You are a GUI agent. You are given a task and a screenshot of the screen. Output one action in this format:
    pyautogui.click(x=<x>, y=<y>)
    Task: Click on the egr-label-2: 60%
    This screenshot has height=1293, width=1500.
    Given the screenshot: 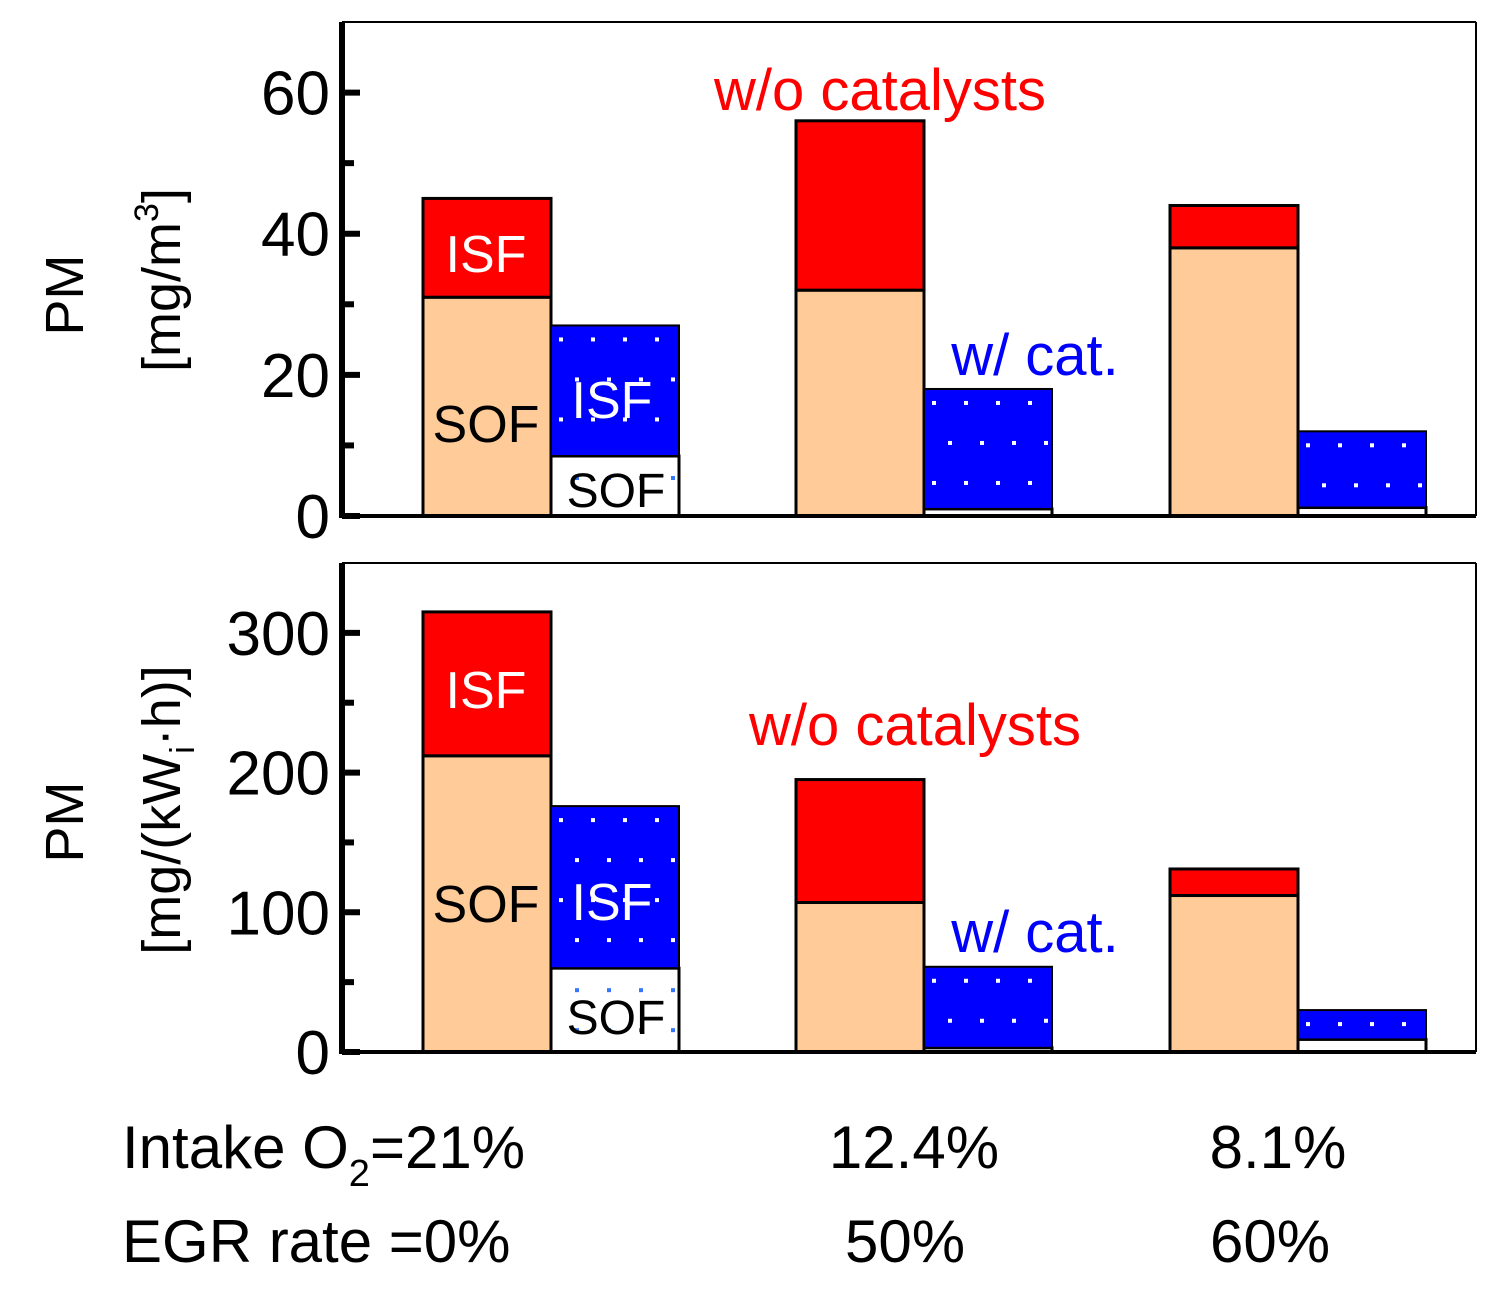 What is the action you would take?
    pyautogui.click(x=1270, y=1241)
    